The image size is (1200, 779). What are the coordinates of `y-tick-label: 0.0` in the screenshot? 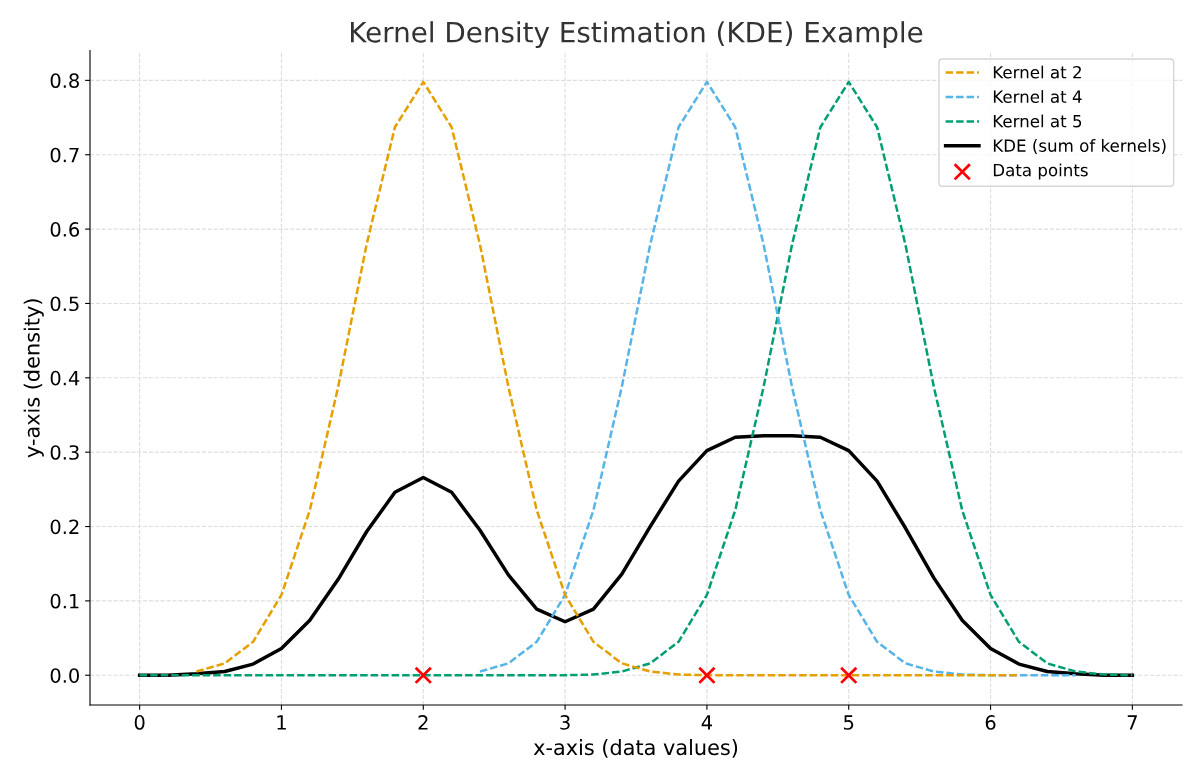 It's located at (64, 675).